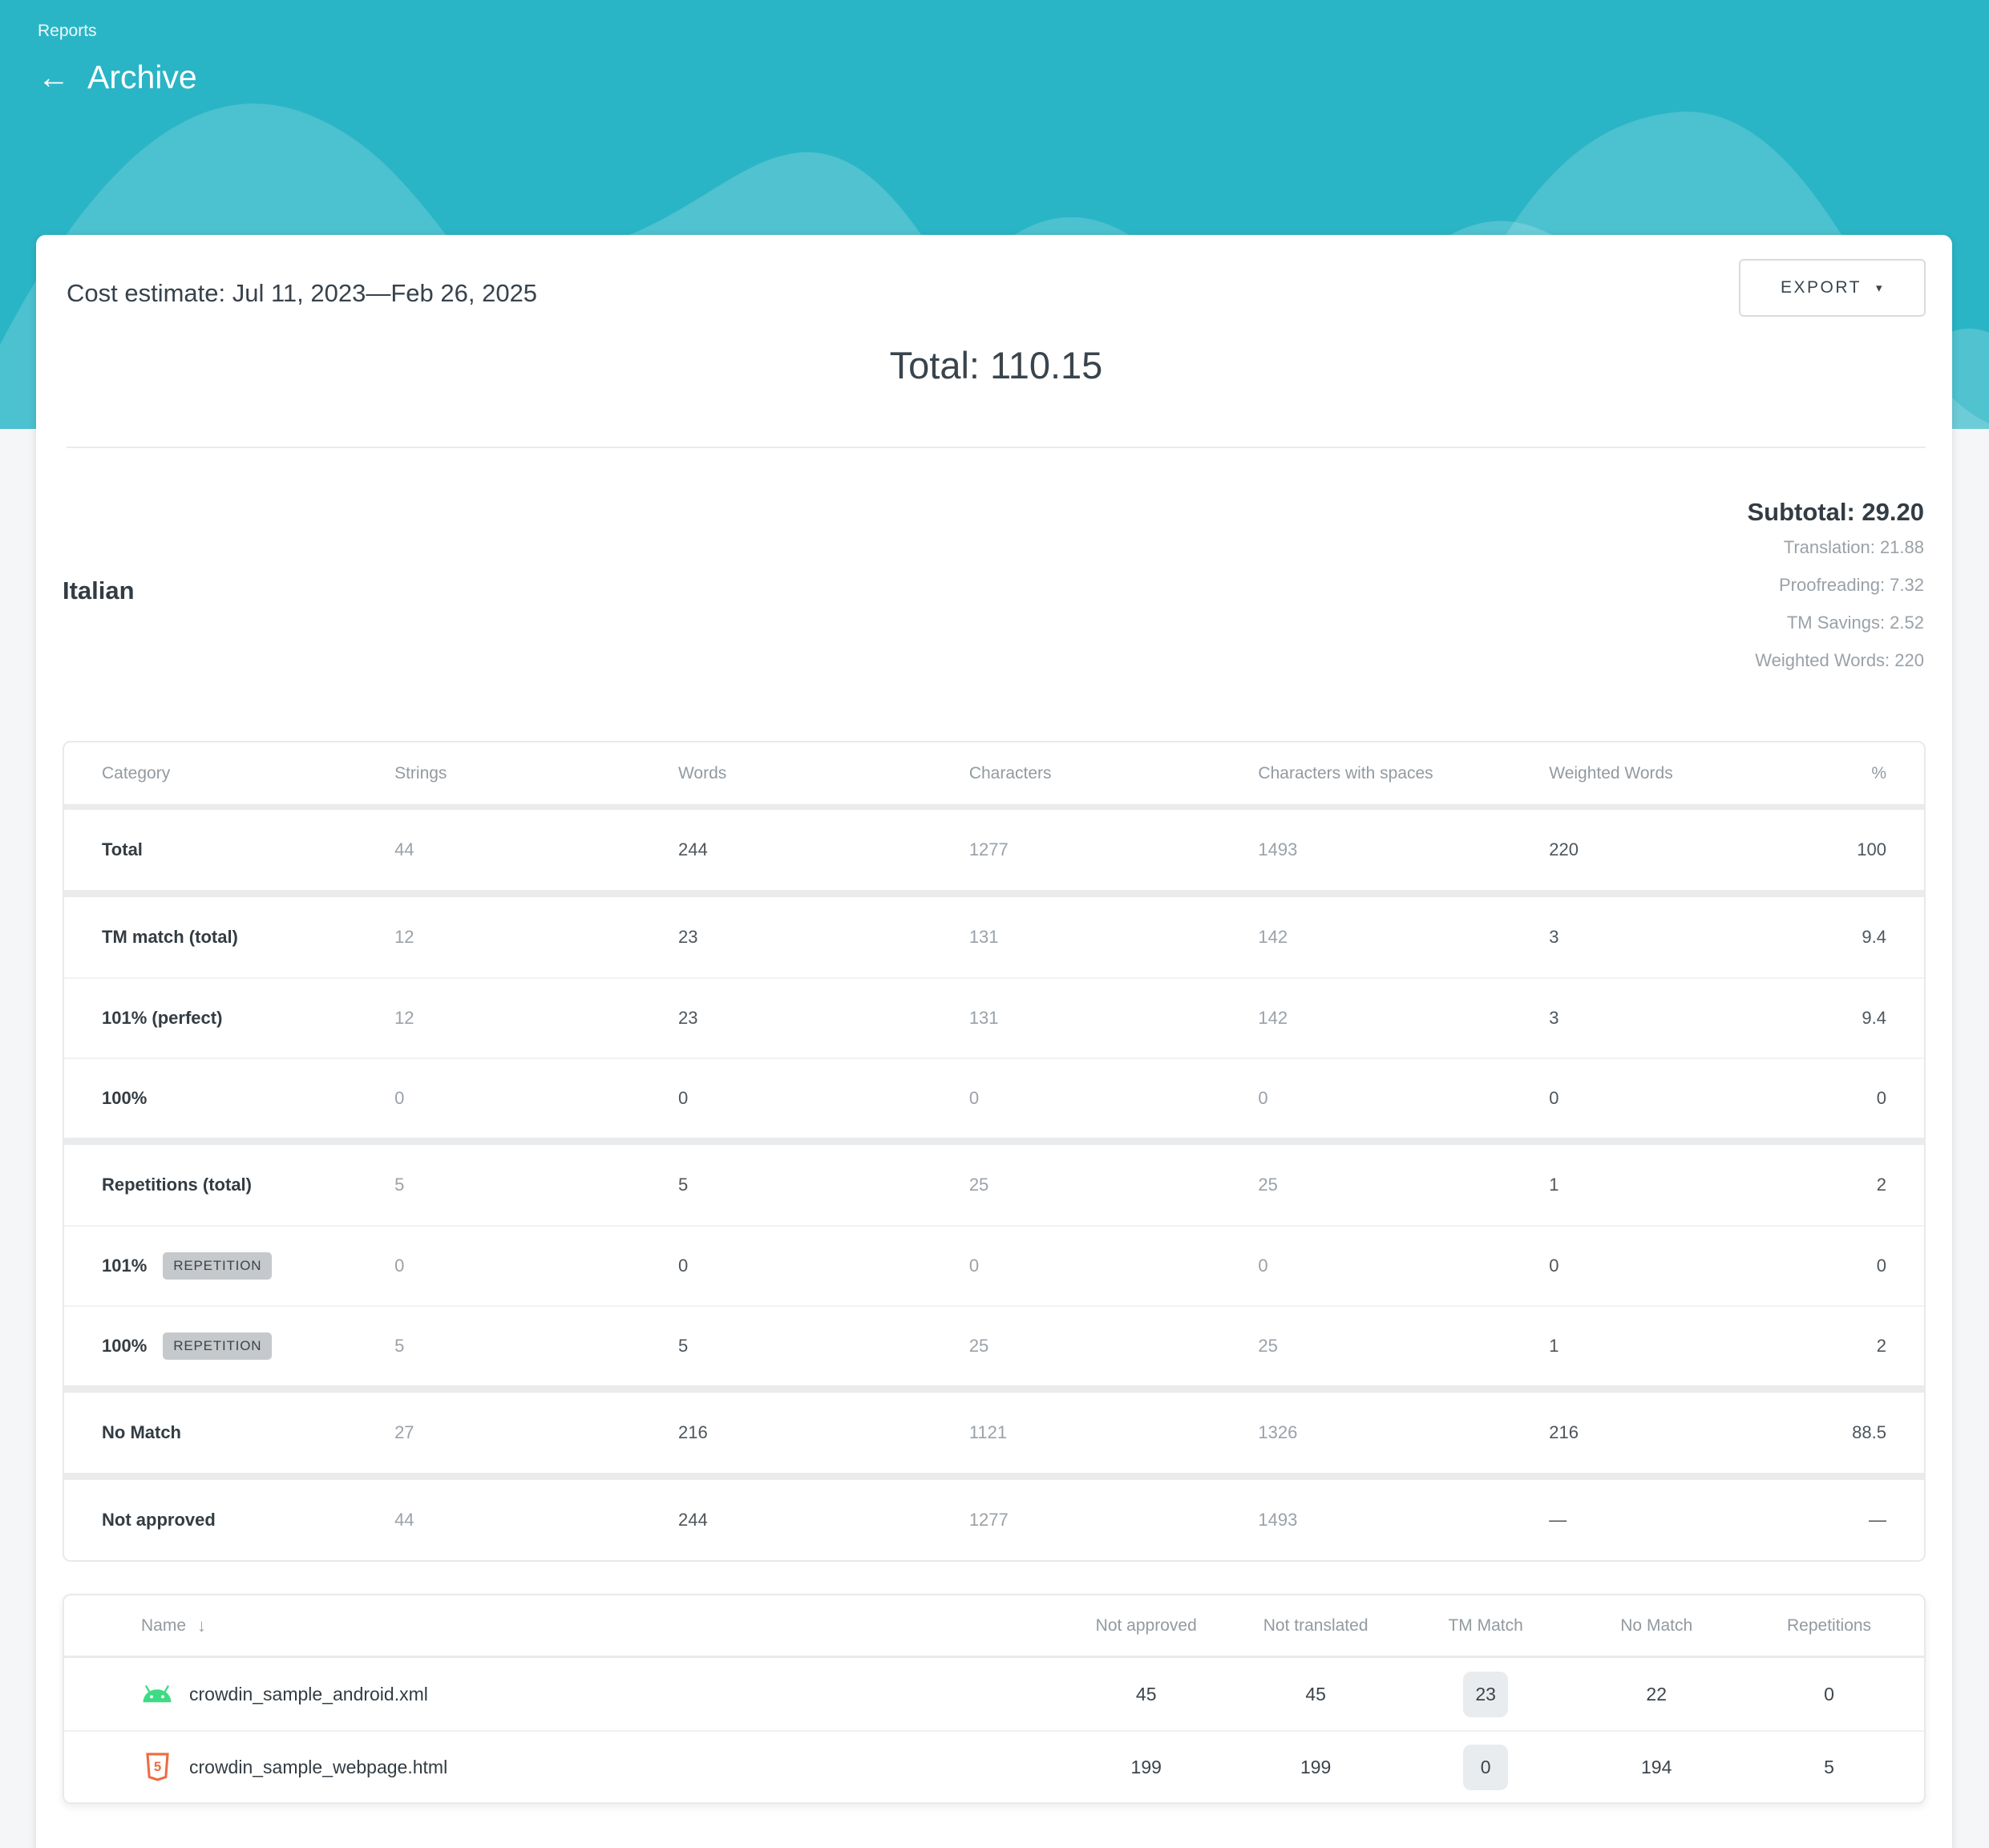 The width and height of the screenshot is (1989, 1848). I want to click on html-file-icon: 5, so click(157, 1767).